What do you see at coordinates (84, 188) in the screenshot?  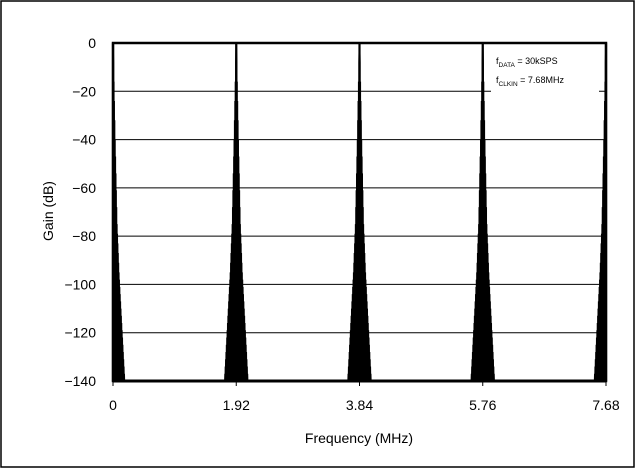 I see `y-tick-label: −60` at bounding box center [84, 188].